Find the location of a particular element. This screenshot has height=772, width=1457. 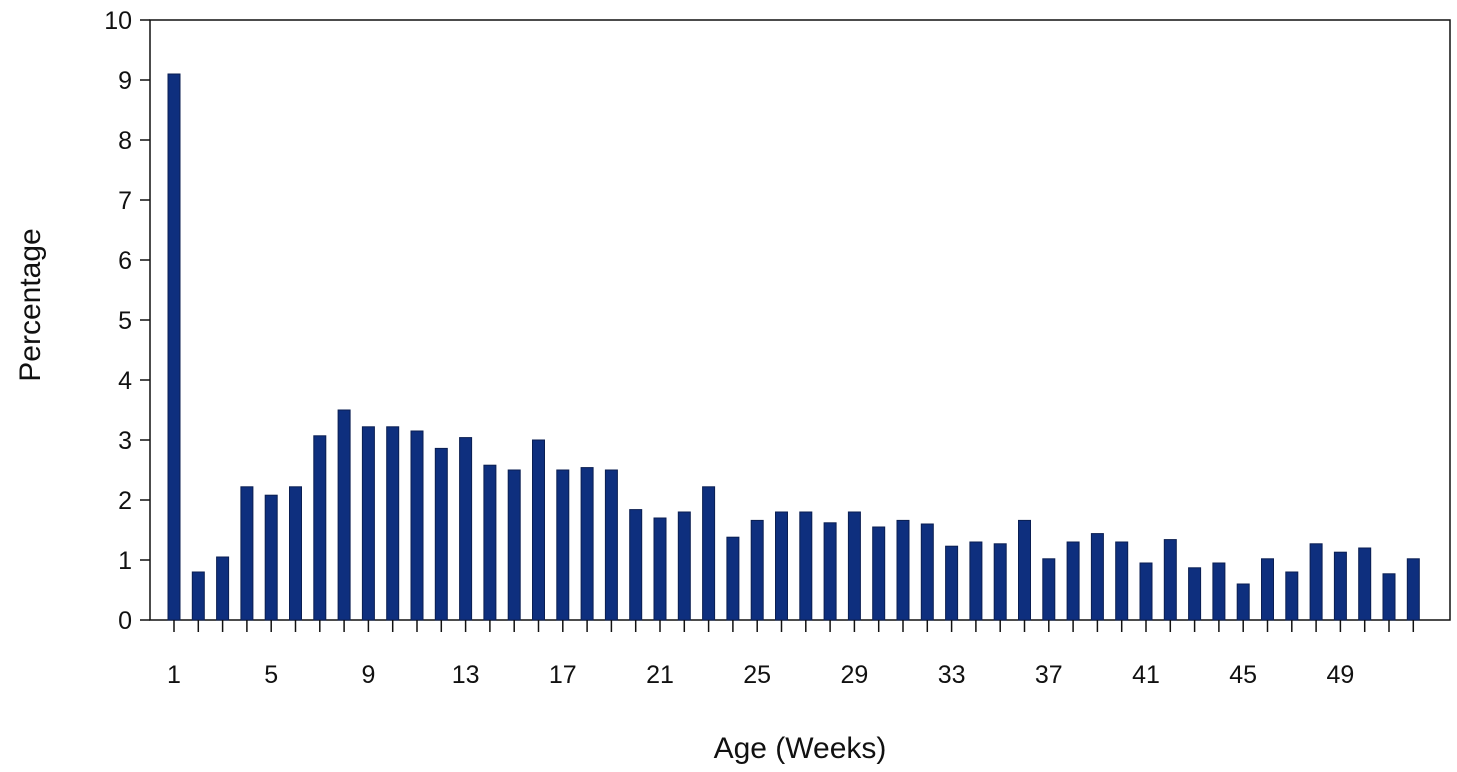

x-tick-label: 33 is located at coordinates (952, 675).